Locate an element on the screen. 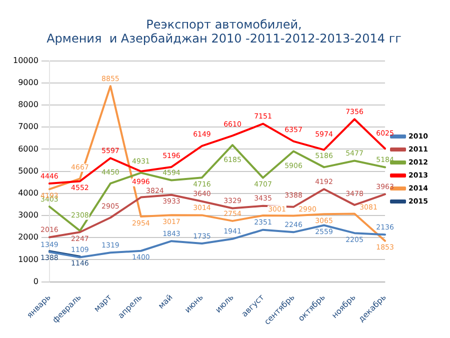 This screenshot has height=338, width=450. y-tick-label: 10000 is located at coordinates (25, 60).